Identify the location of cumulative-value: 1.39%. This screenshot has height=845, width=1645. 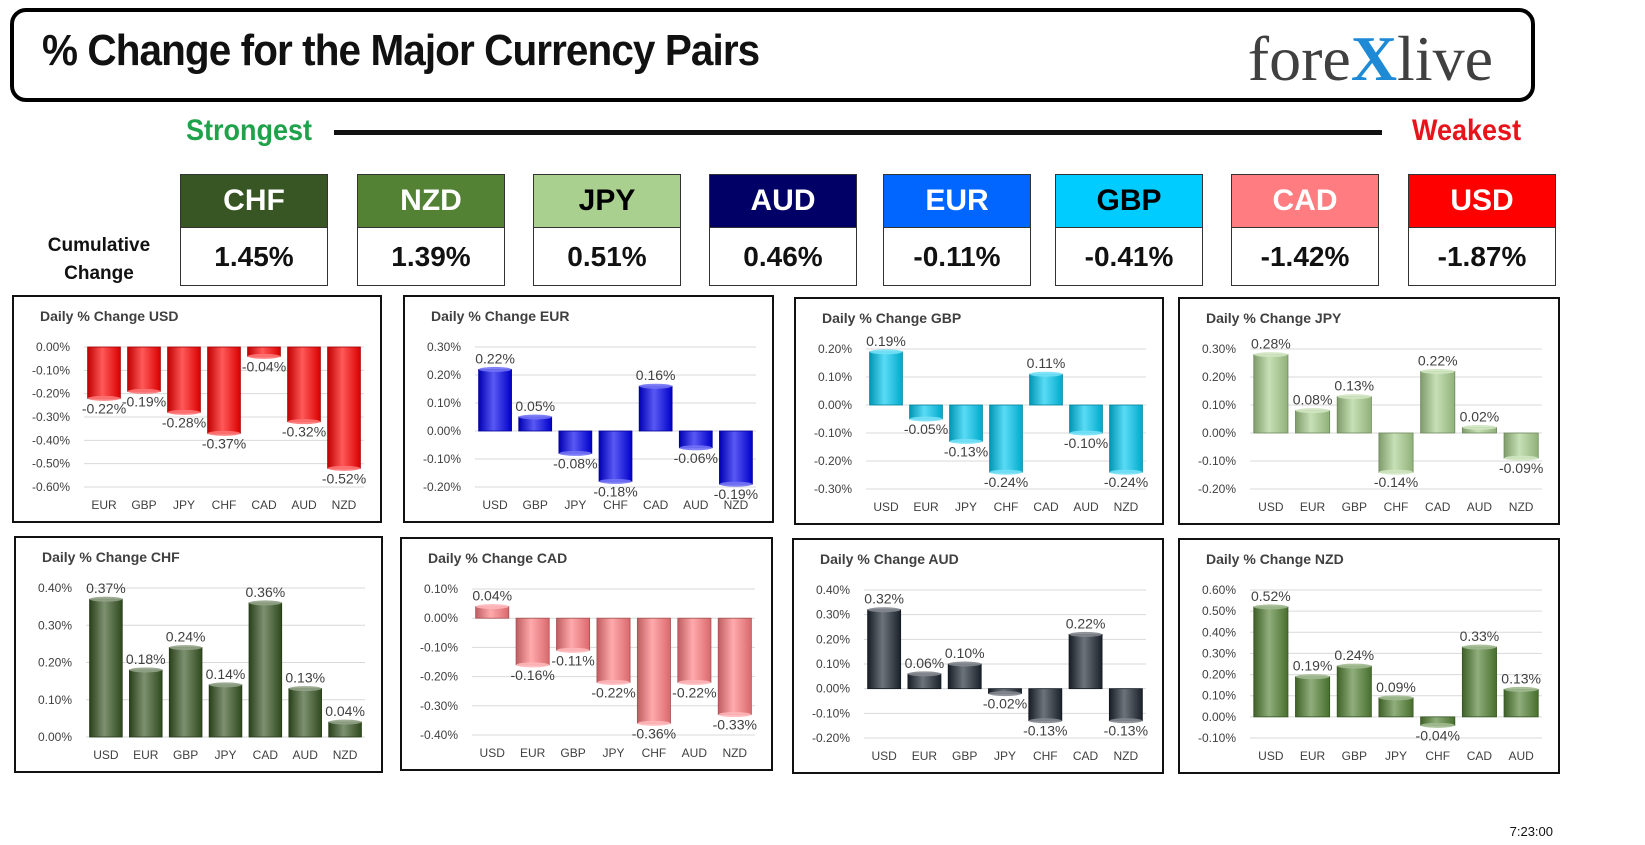
(431, 257).